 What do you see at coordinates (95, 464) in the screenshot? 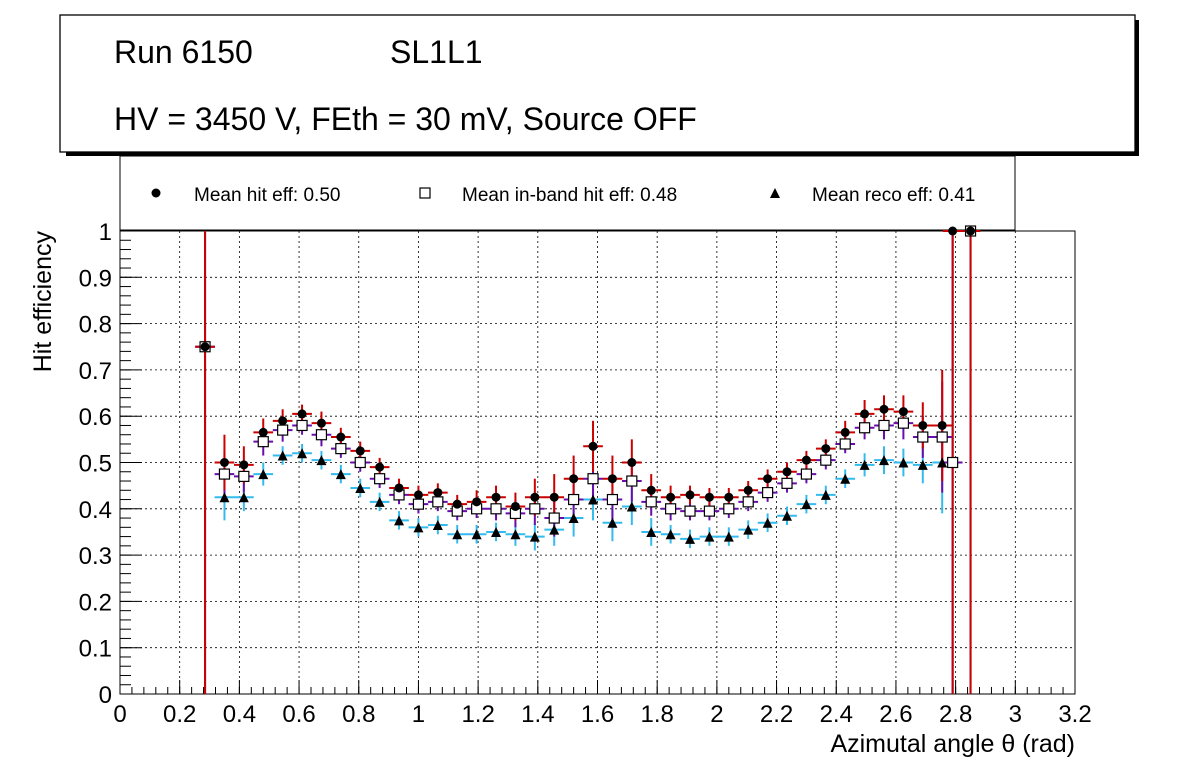
I see `y-tick-label: 0.5` at bounding box center [95, 464].